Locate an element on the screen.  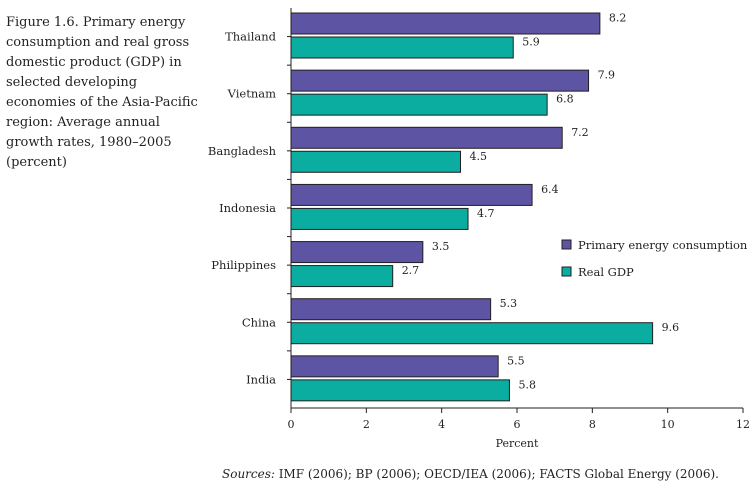
legend-swatch-gdp is located at coordinates (566, 271).